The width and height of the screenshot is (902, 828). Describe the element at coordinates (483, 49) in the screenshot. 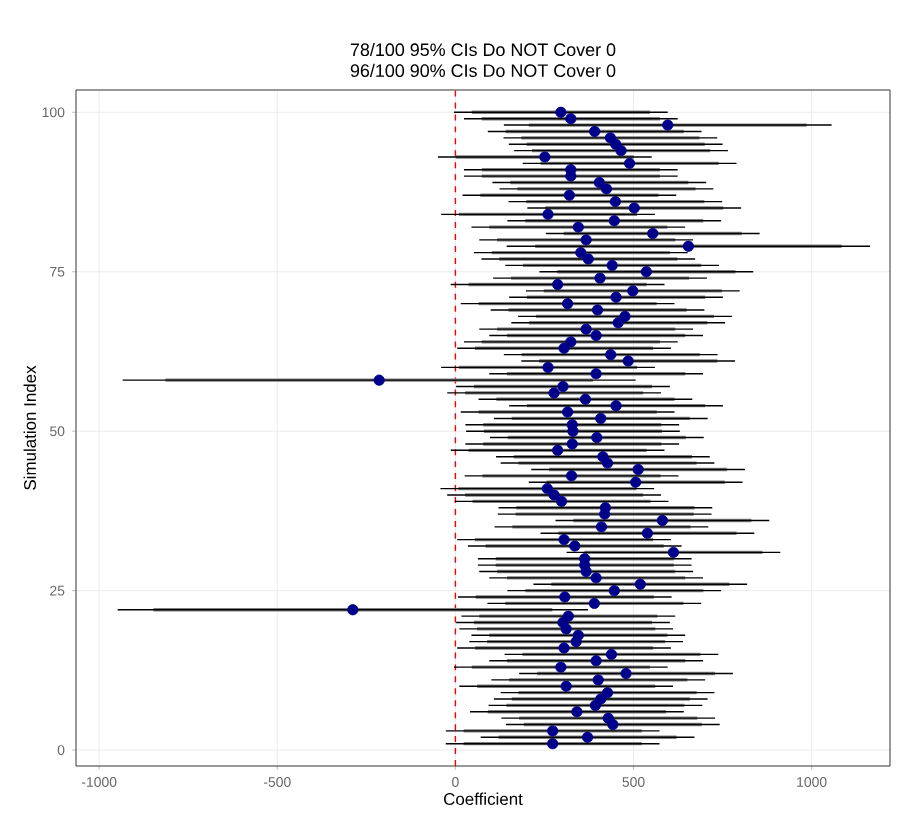

I see `chart-title: 78/100 95% CIs Do NOT Cover 0` at that location.